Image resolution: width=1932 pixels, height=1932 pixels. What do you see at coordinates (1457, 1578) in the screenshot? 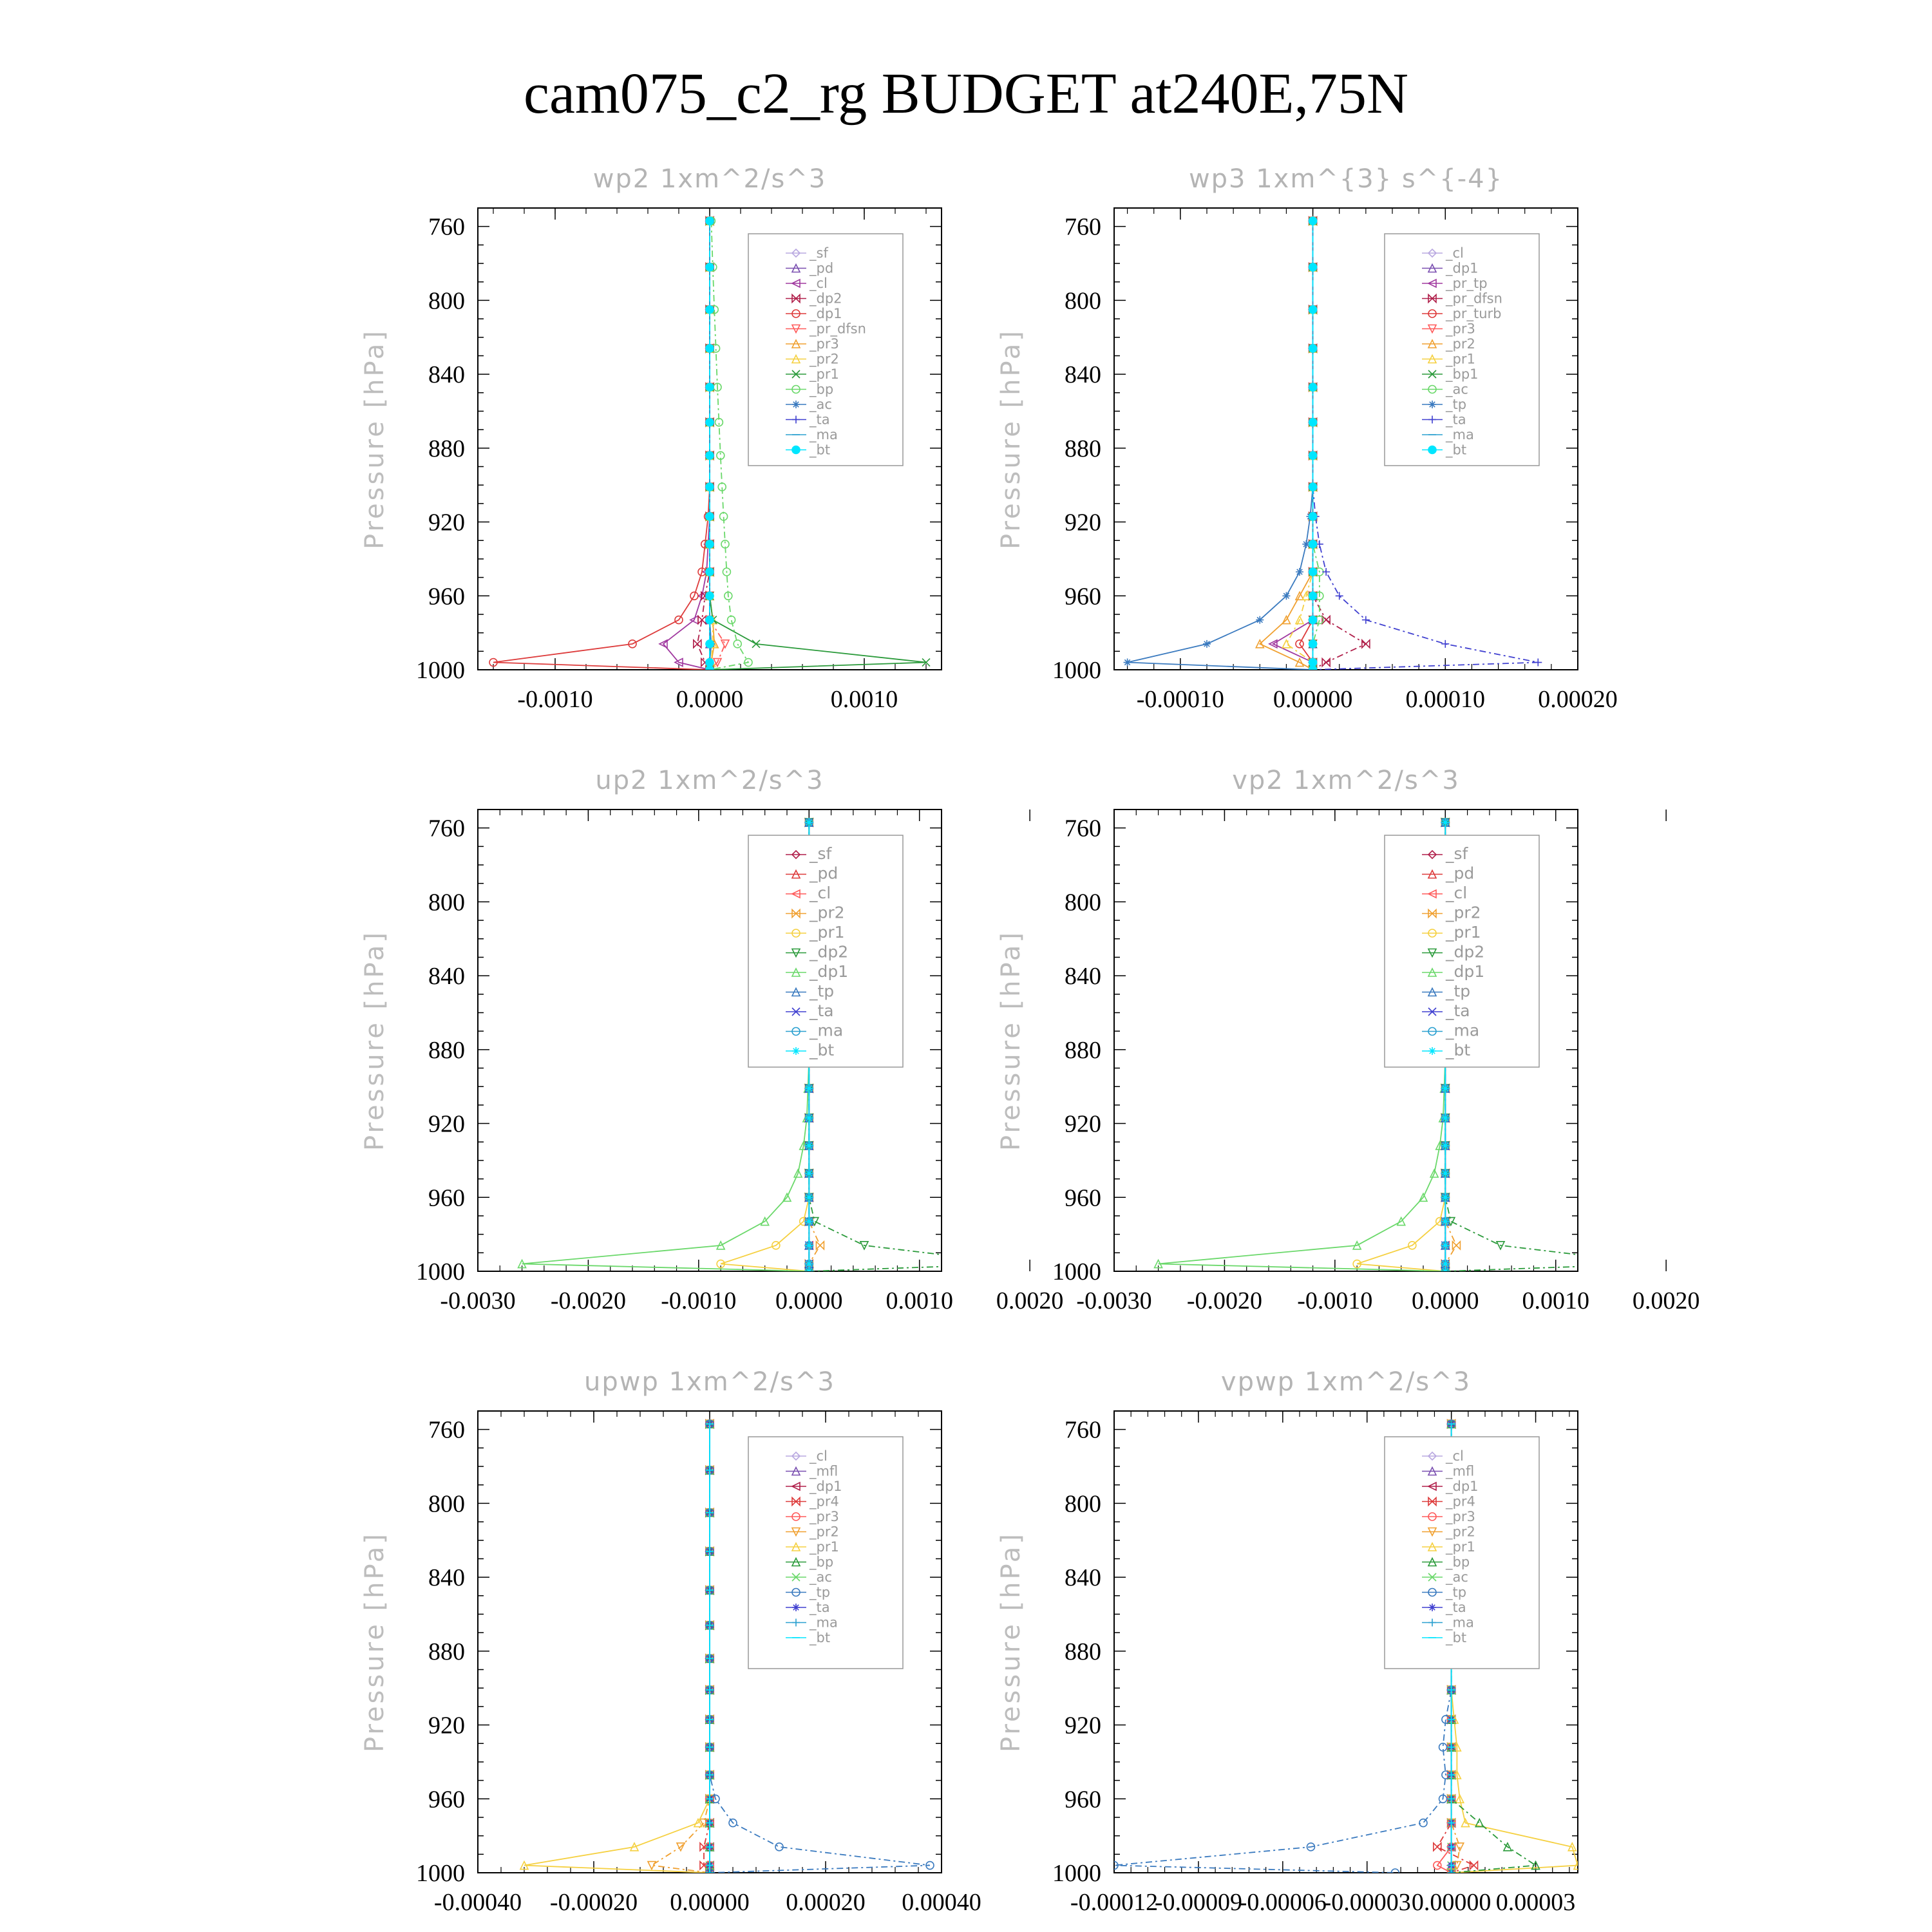
I see `legend-label: _ac` at bounding box center [1457, 1578].